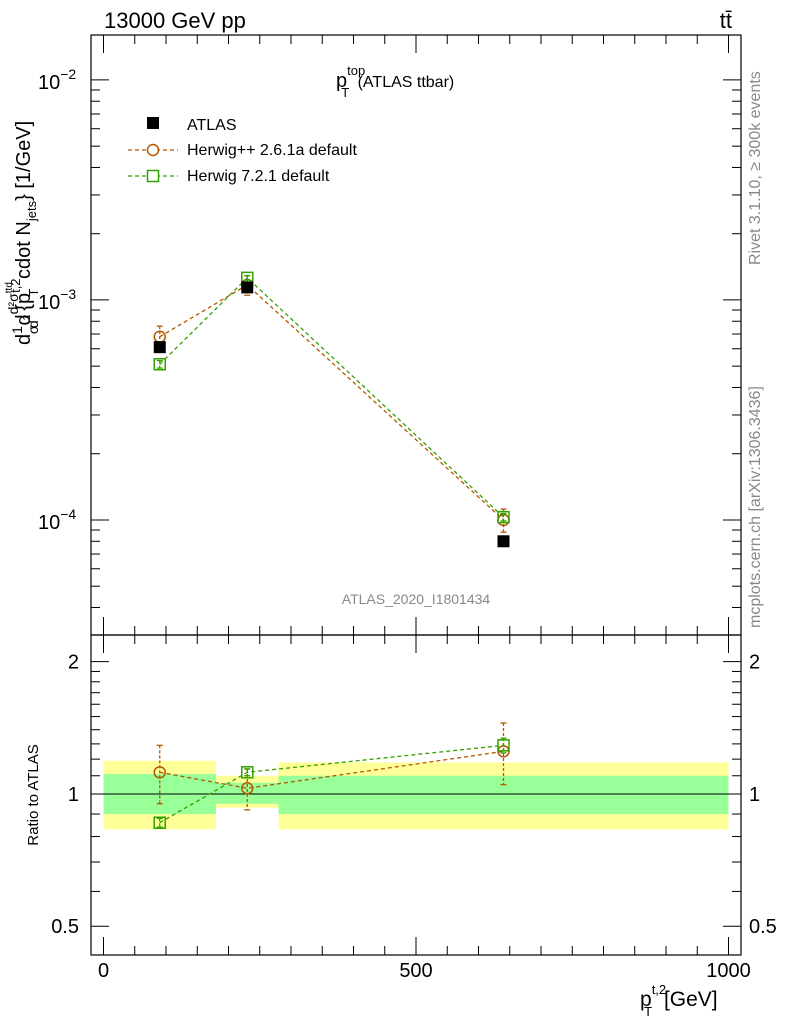 The width and height of the screenshot is (786, 1024). I want to click on process-label: tt̄, so click(726, 20).